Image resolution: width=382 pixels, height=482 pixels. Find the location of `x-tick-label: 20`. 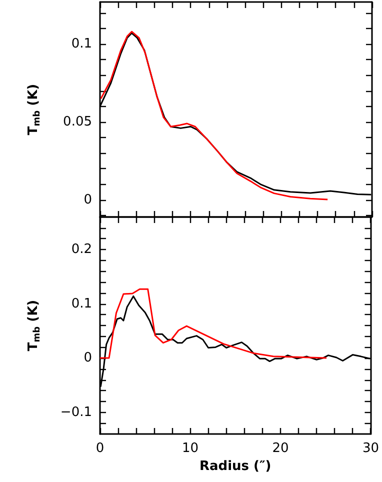

x-tick-label: 20 is located at coordinates (280, 448).